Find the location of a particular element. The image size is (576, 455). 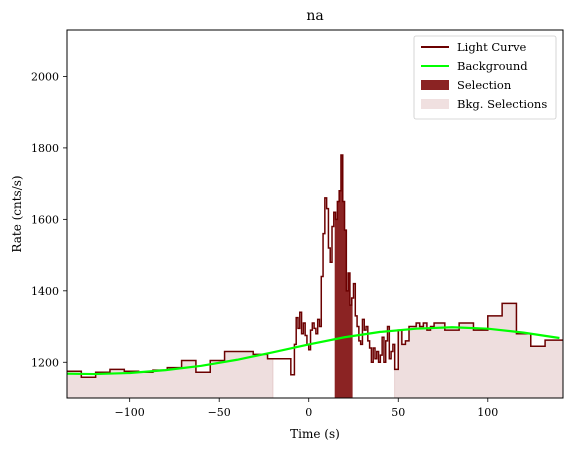

background-series is located at coordinates (313, 351).